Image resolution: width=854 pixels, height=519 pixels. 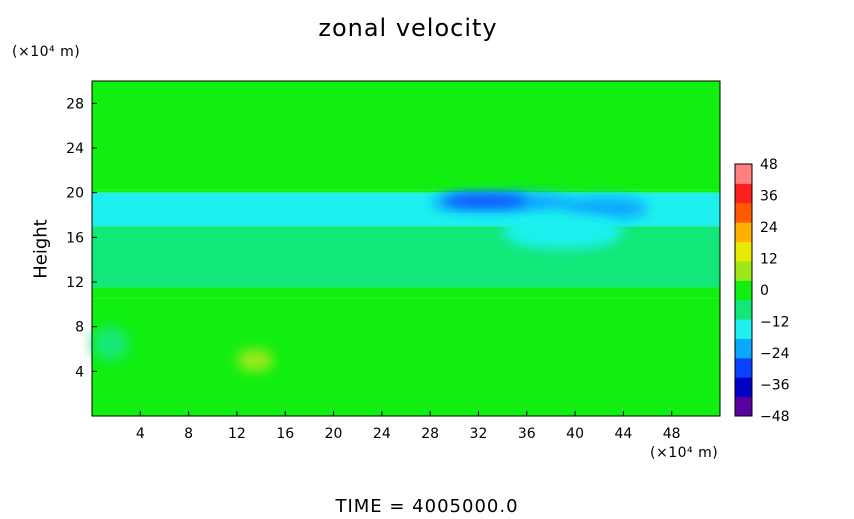 What do you see at coordinates (769, 228) in the screenshot?
I see `colorbar-tick-label: 24` at bounding box center [769, 228].